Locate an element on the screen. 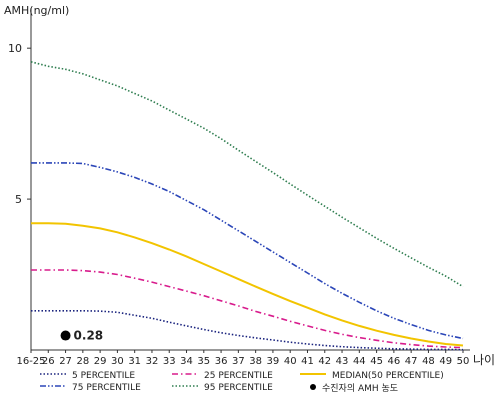  x-tick-label: 28 is located at coordinates (82, 361).